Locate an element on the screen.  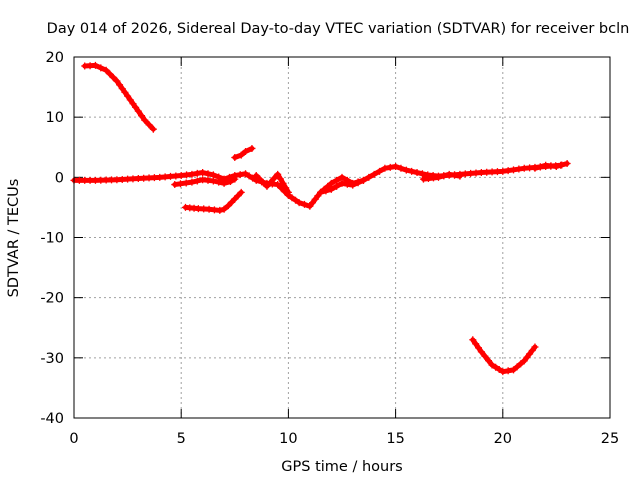
x-tick-label: 15 is located at coordinates (395, 439).